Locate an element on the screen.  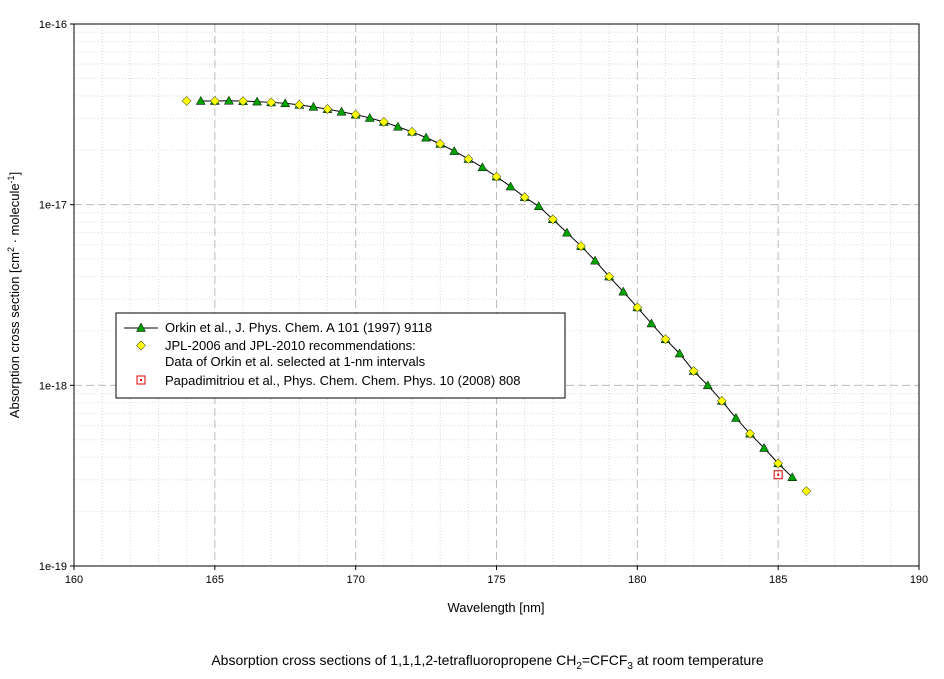
data-point-square-center is located at coordinates (778, 474).